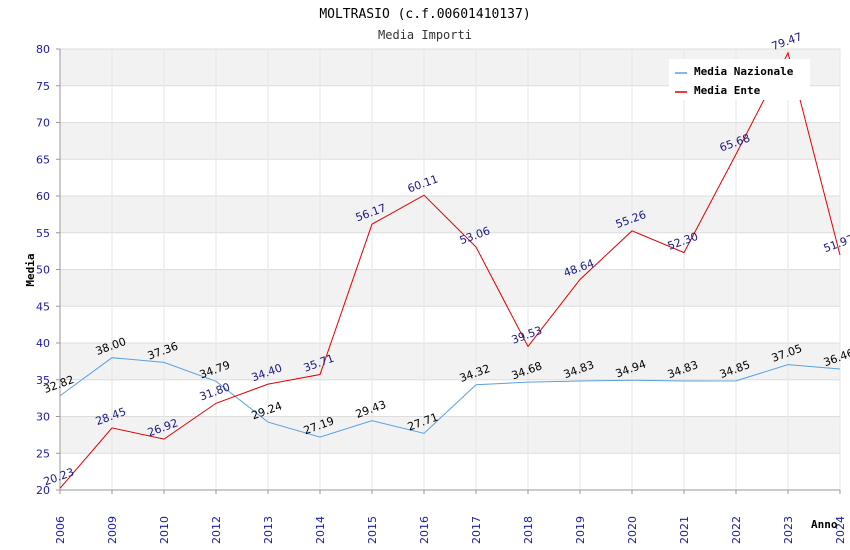  I want to click on x-tick-label: 2017, so click(476, 530).